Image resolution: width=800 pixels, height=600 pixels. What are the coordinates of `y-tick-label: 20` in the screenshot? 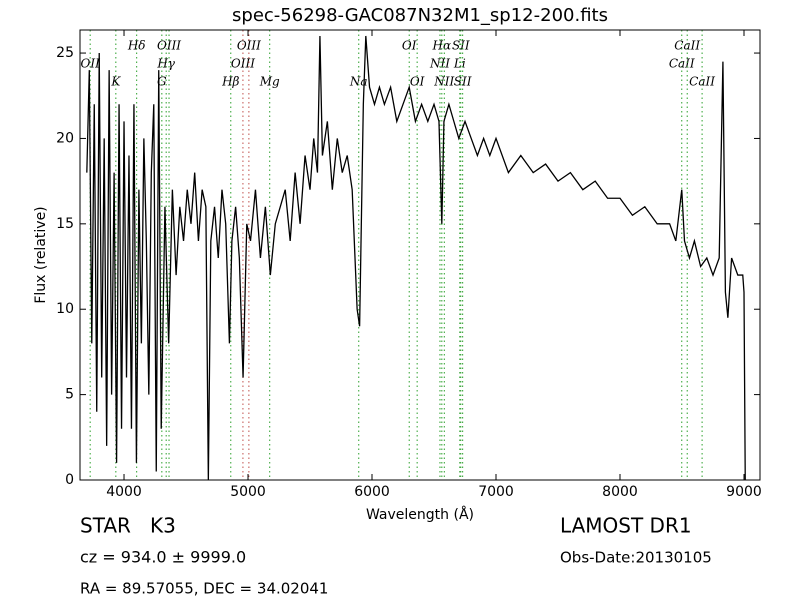 It's located at (65, 138).